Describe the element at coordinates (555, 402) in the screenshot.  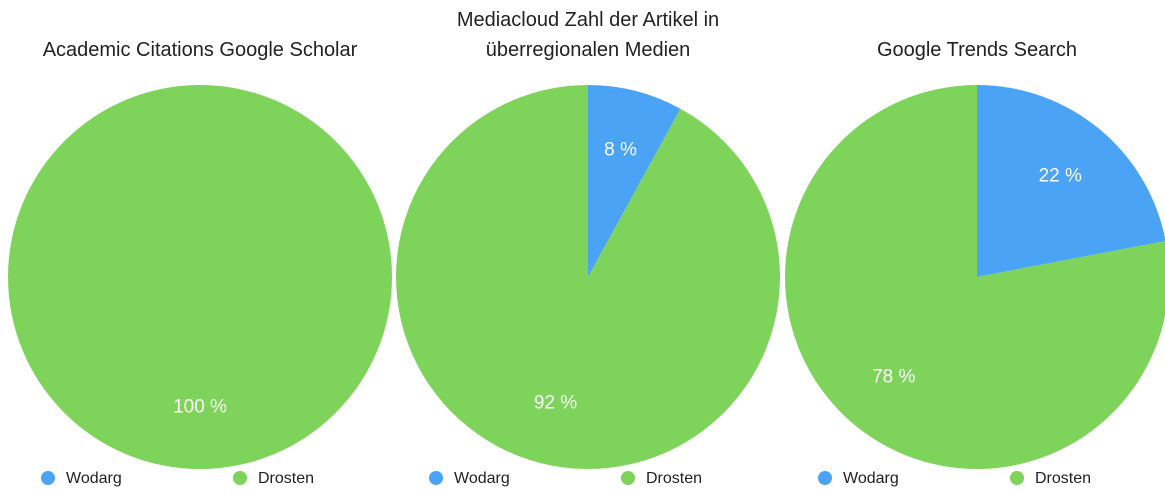
I see `value-label: 92 %` at that location.